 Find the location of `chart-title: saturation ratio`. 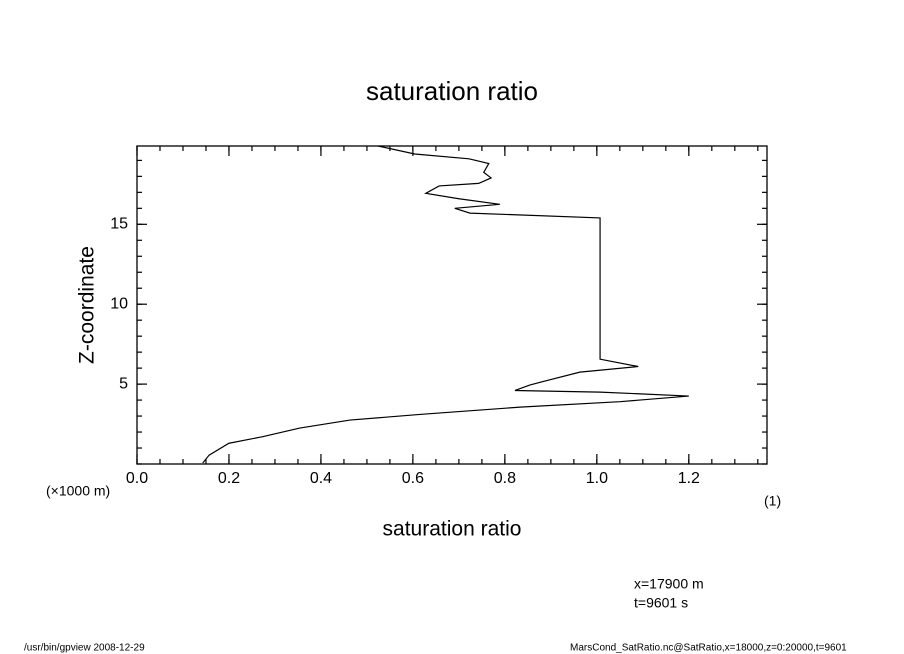

chart-title: saturation ratio is located at coordinates (452, 91).